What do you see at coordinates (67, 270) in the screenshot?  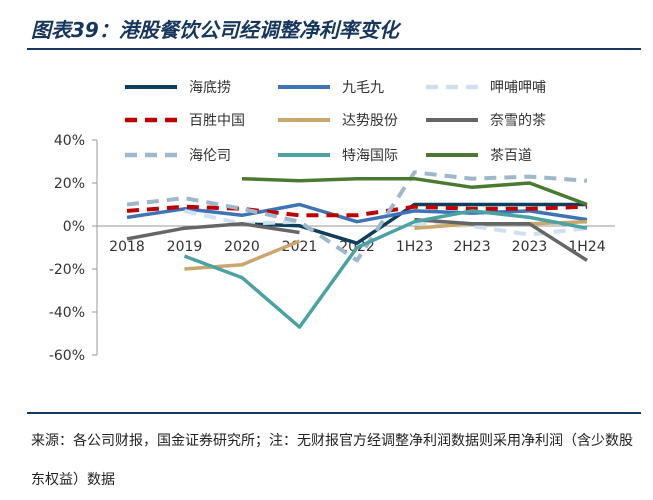 I see `y-tick-label: -20%` at bounding box center [67, 270].